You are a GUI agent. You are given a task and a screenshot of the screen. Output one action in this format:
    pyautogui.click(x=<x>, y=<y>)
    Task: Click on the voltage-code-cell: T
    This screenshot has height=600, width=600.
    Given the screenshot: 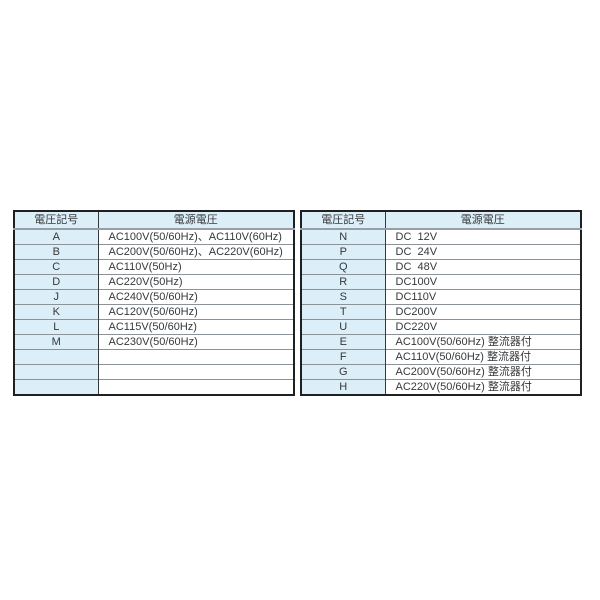 What is the action you would take?
    pyautogui.click(x=343, y=312)
    